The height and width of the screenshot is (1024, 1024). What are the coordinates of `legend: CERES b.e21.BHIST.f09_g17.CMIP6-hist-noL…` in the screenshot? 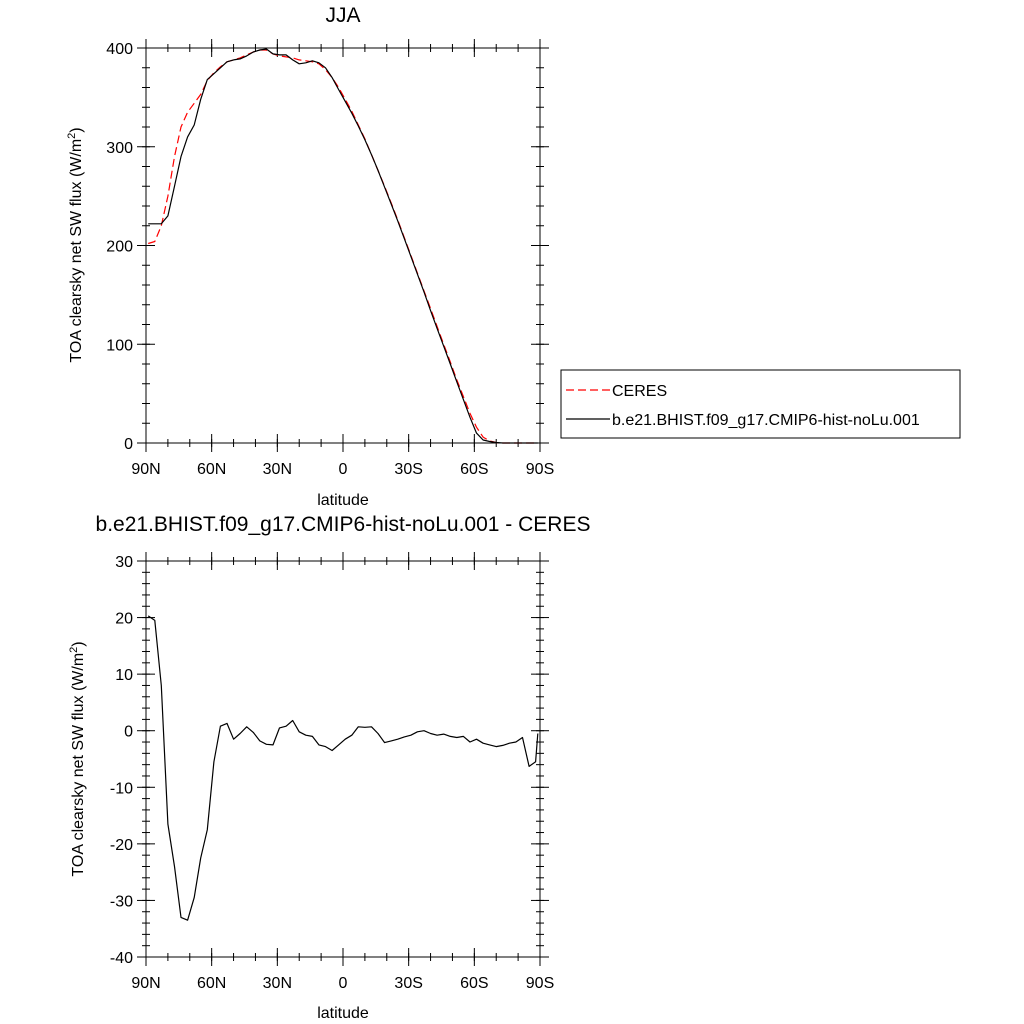 It's located at (760, 404).